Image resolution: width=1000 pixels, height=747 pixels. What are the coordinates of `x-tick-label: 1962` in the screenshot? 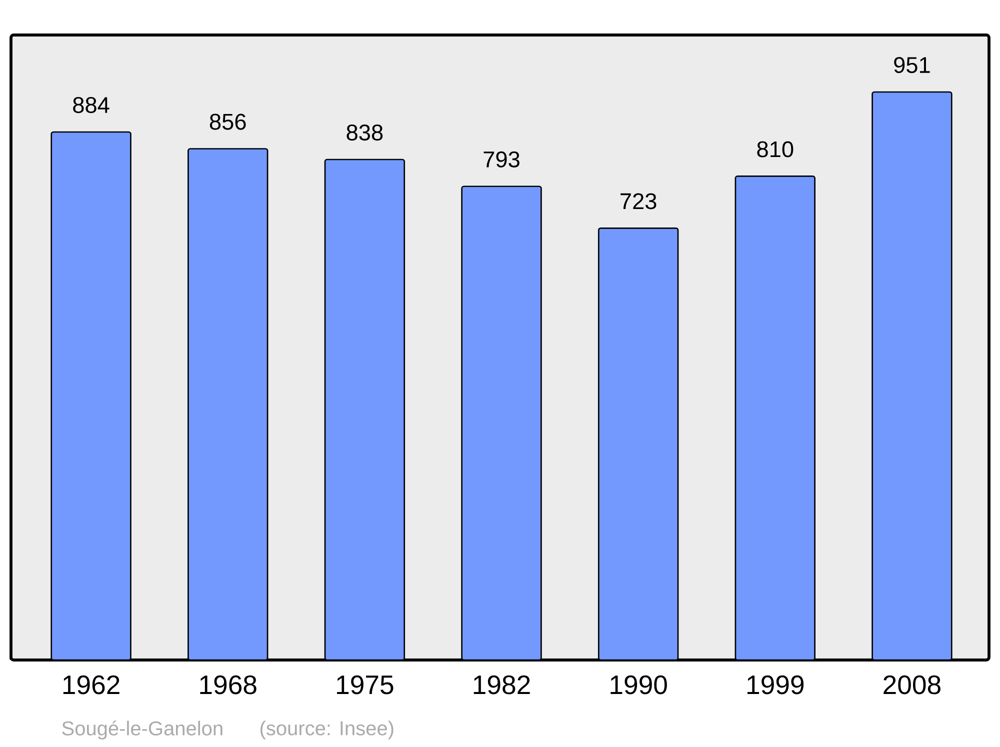 It's located at (91, 684).